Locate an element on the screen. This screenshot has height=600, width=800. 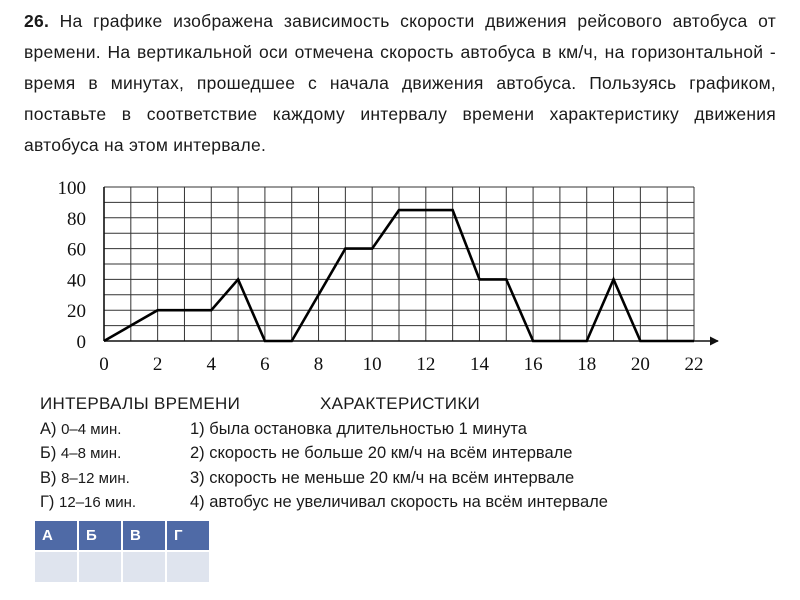
interval-range: 0–4 мин. is located at coordinates (91, 429).